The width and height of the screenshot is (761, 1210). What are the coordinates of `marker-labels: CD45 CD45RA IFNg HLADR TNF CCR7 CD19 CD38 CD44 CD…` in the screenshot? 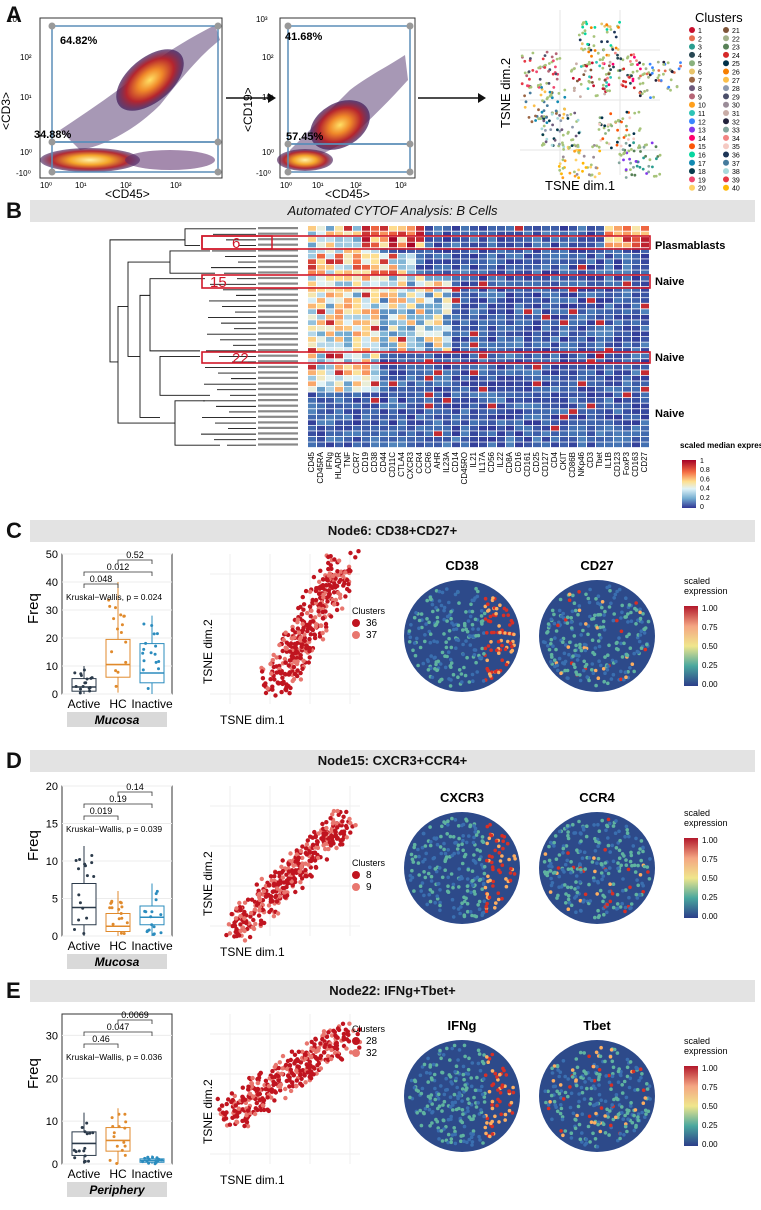 It's located at (478, 467).